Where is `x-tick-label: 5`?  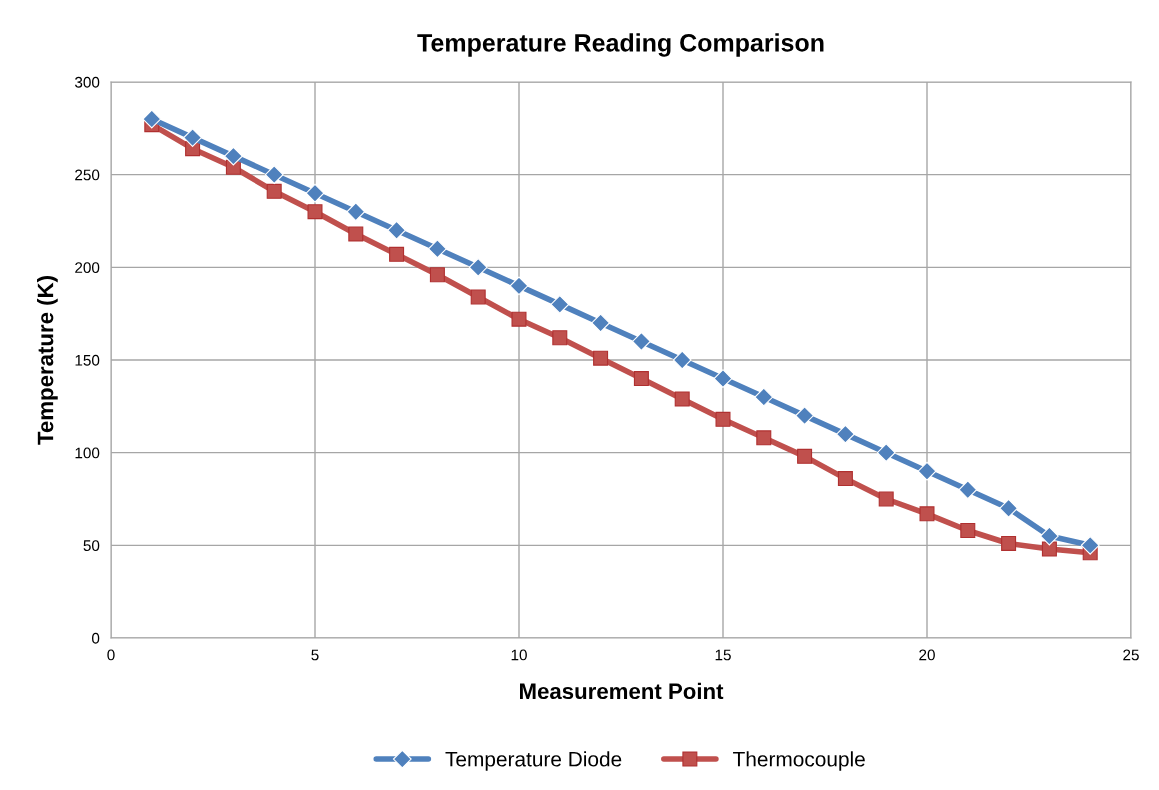
x-tick-label: 5 is located at coordinates (315, 655).